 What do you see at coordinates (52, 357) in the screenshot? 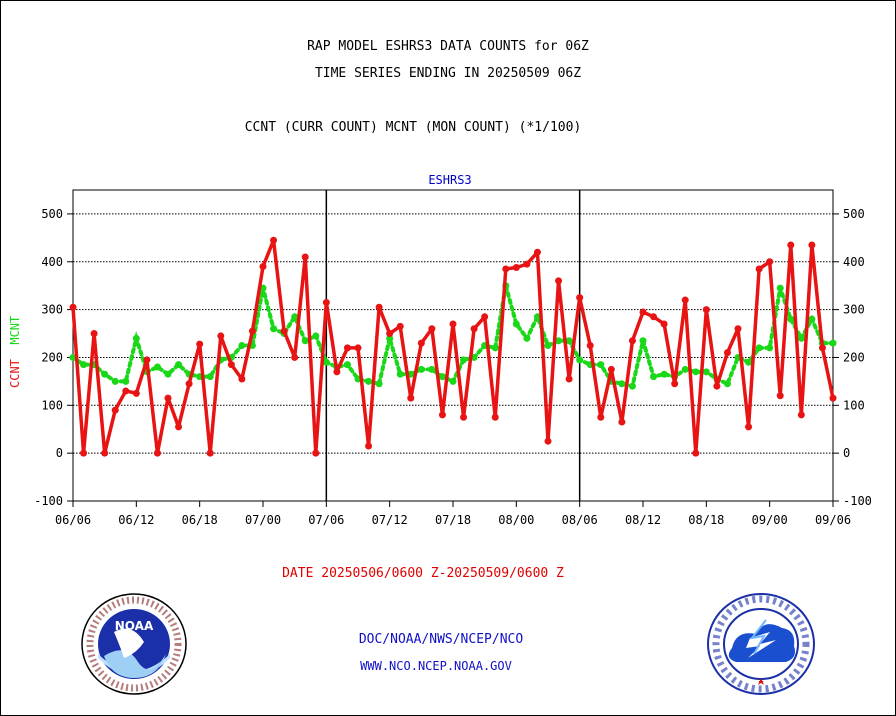
I see `y-tick-label-left: 200` at bounding box center [52, 357].